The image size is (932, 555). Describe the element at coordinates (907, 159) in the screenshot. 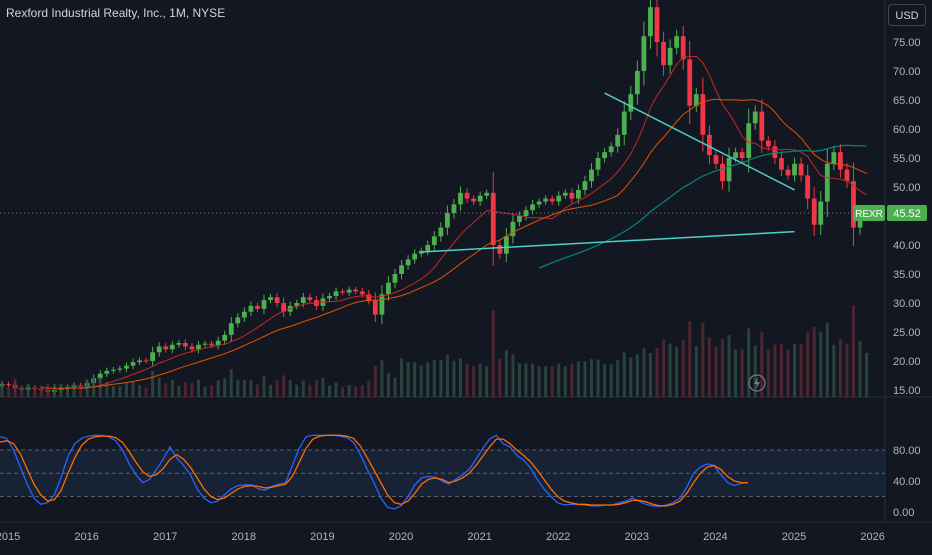

I see `price-tick-label: 55.00` at that location.